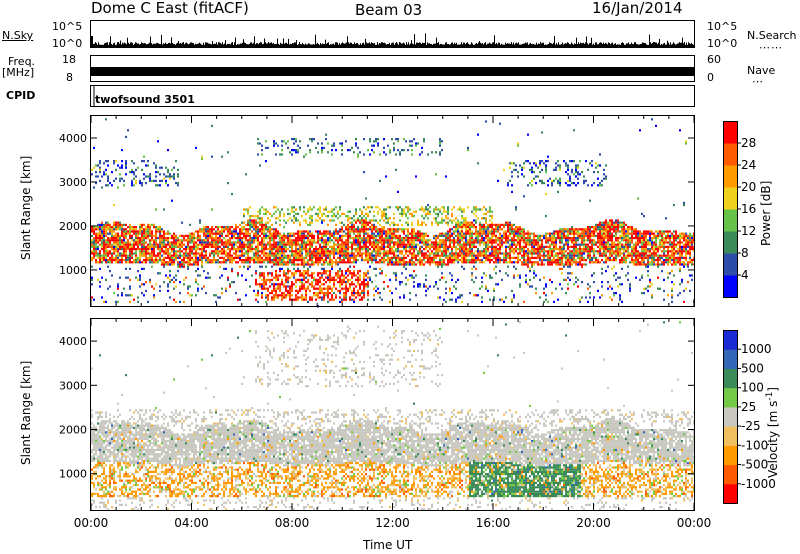 This screenshot has width=800, height=554. Describe the element at coordinates (766, 213) in the screenshot. I see `power-colorbar-label: Power [dB]` at that location.